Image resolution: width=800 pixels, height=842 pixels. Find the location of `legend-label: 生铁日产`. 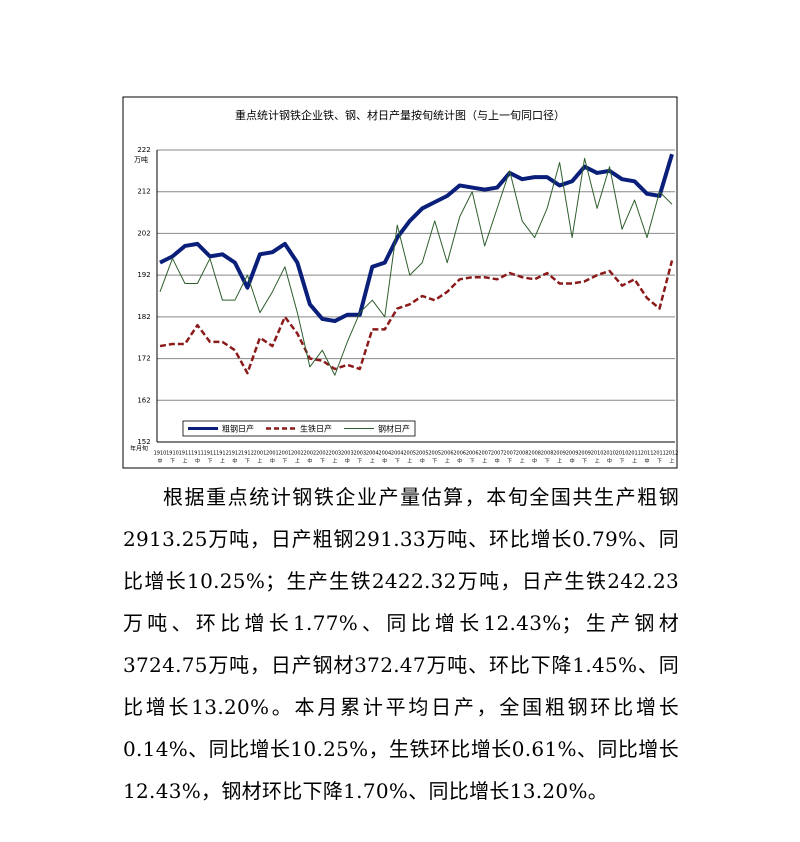

legend-label: 生铁日产 is located at coordinates (316, 429).